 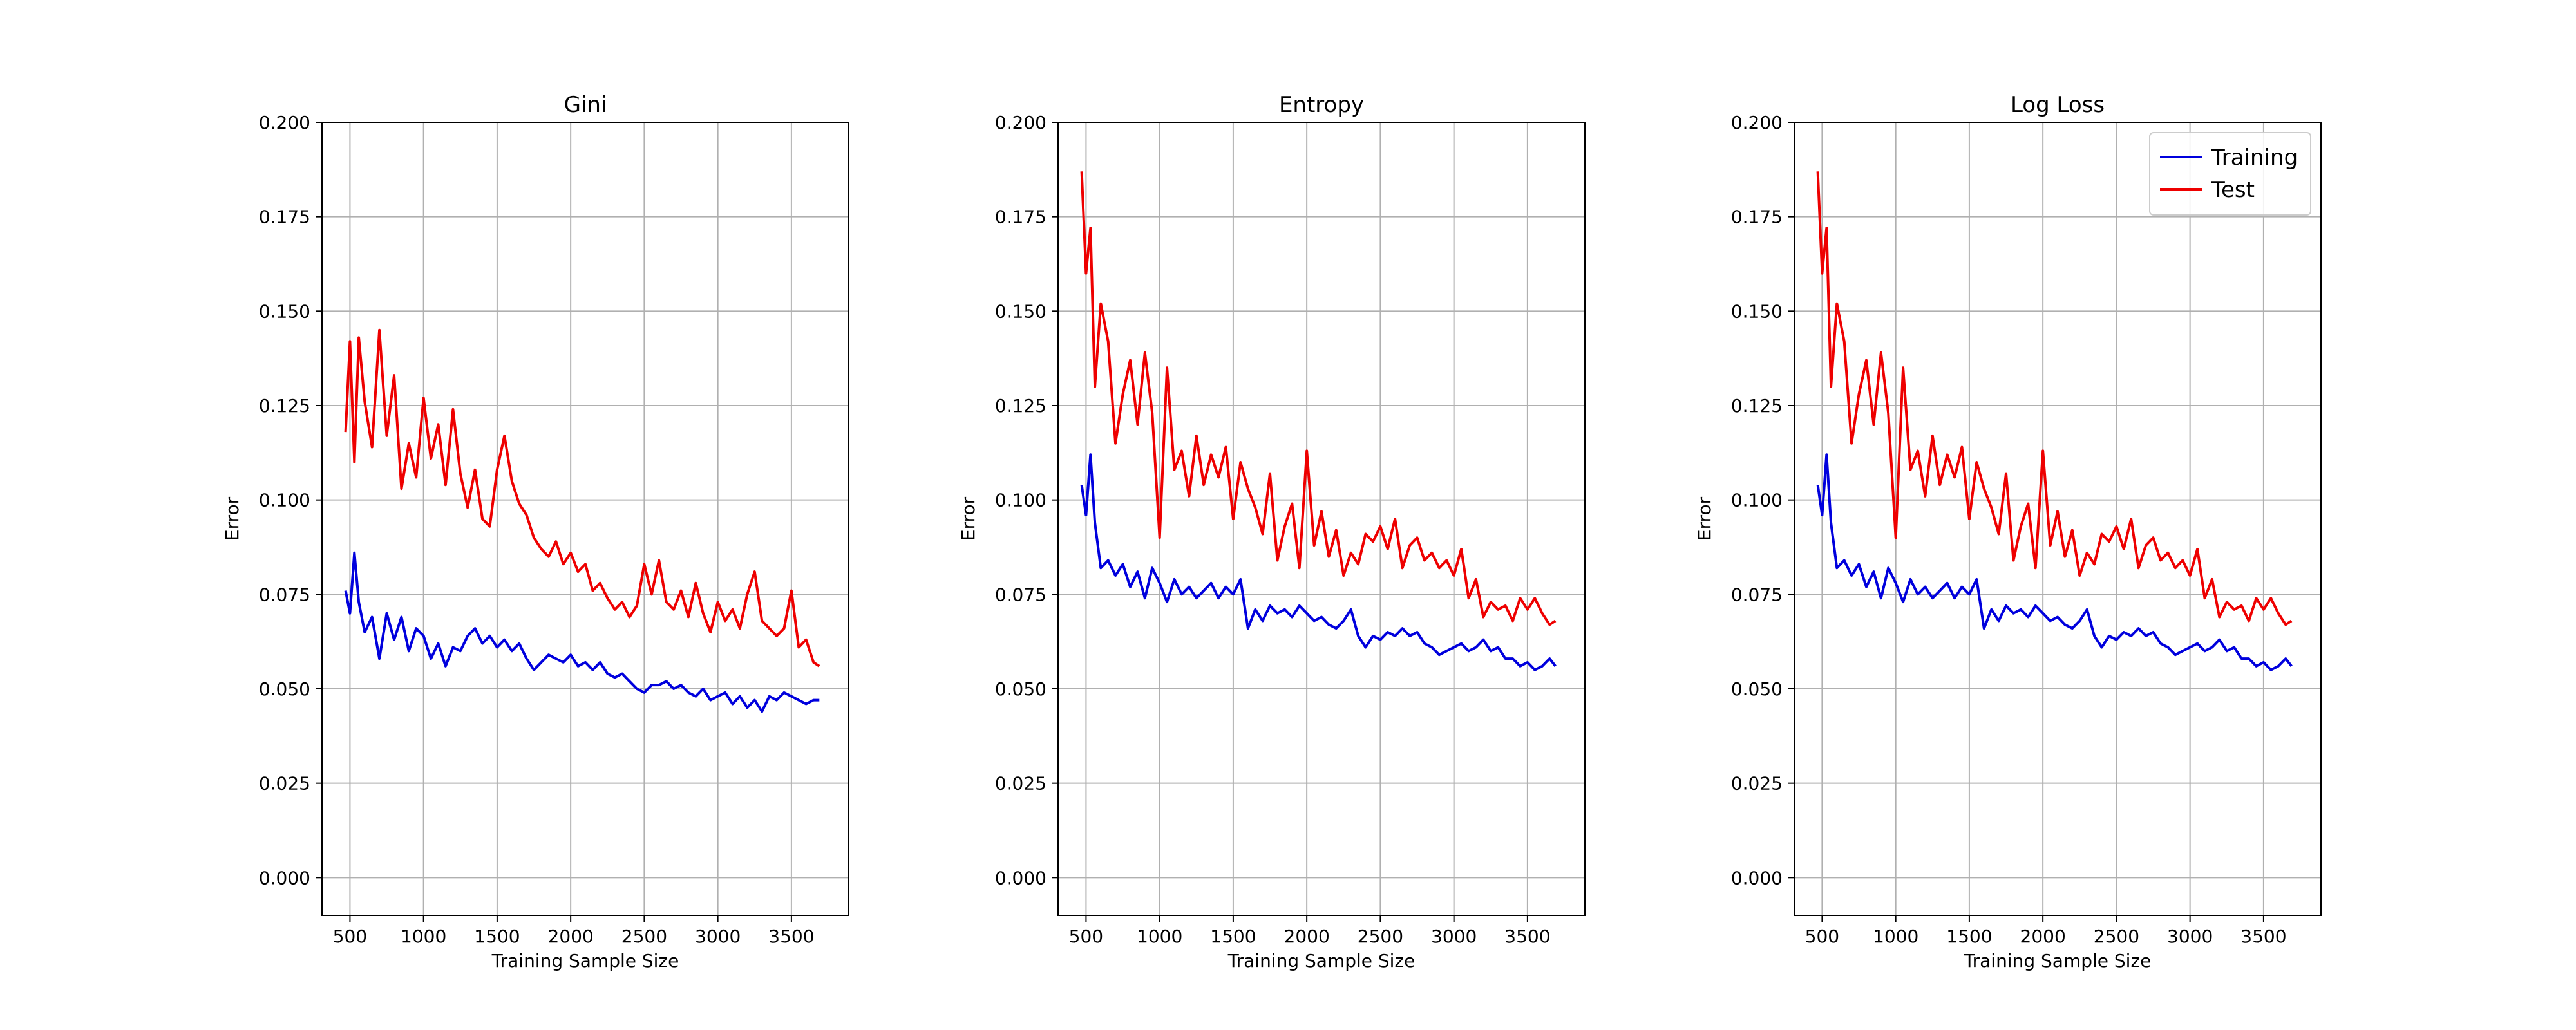 I want to click on legend-label-training: Training, so click(x=2254, y=158).